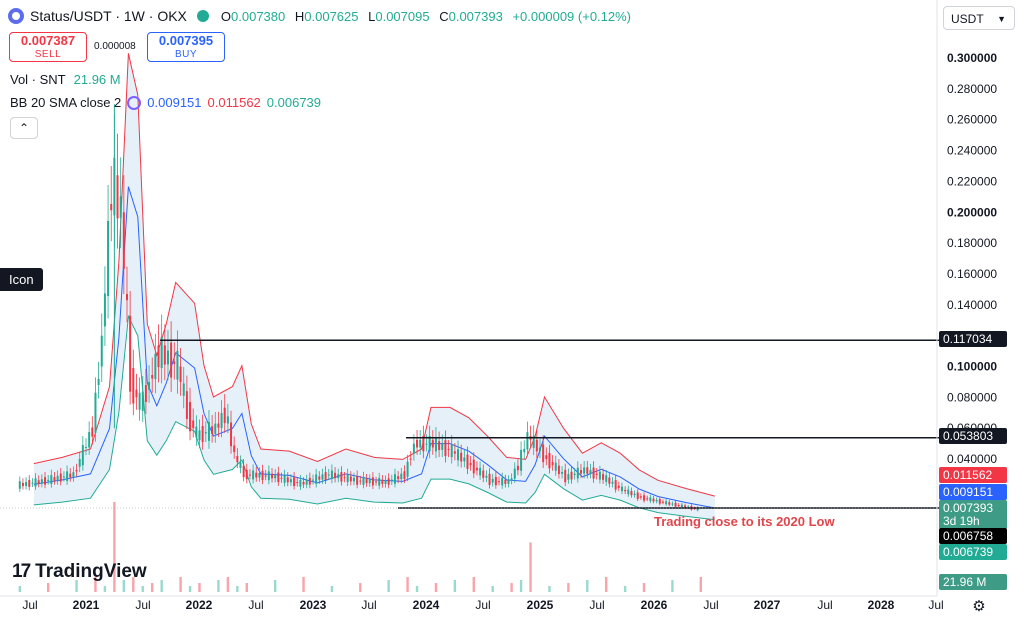 The width and height of the screenshot is (1024, 623). I want to click on symbol-title: Status/USDT · 1W · OKX, so click(108, 16).